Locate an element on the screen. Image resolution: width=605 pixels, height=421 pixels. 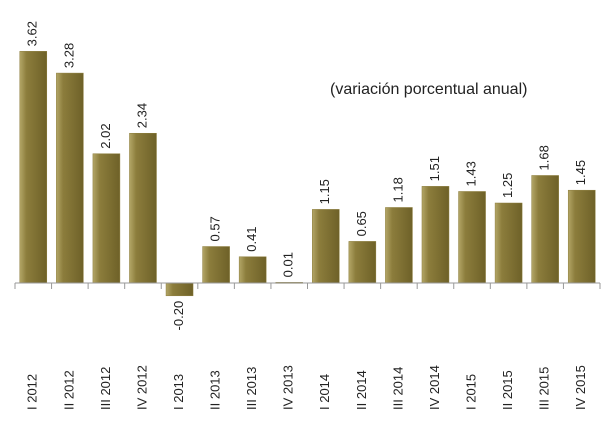
x-tick-label: I 2012 is located at coordinates (32, 392).